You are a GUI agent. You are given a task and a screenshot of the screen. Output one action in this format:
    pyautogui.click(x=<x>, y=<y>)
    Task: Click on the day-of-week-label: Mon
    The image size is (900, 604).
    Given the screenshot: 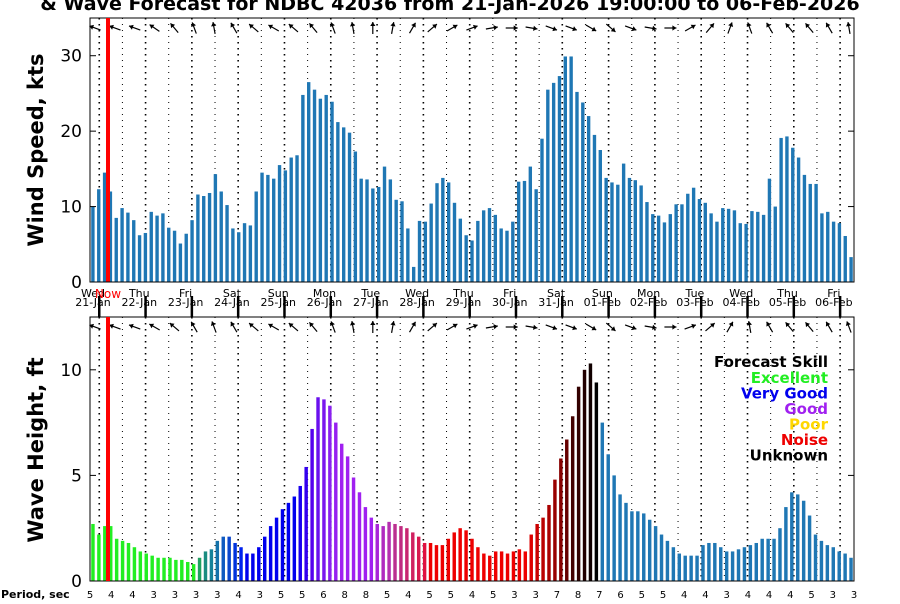 What is the action you would take?
    pyautogui.click(x=648, y=293)
    